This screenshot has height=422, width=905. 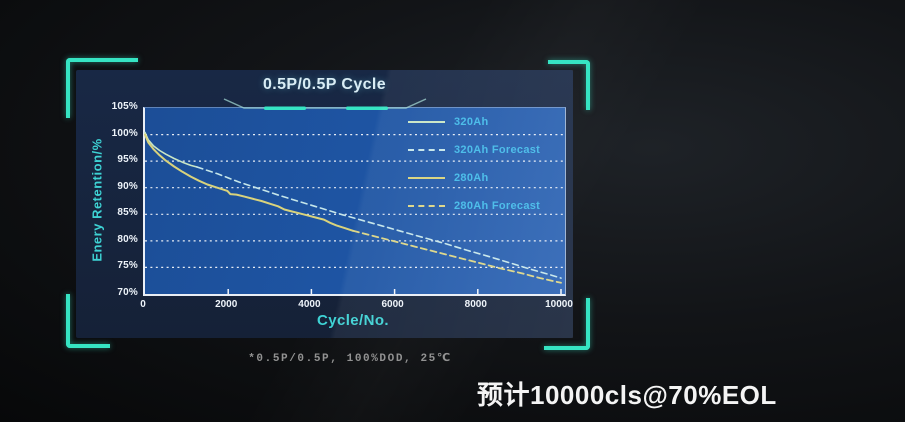 What do you see at coordinates (127, 186) in the screenshot?
I see `y-tick-label-90: 90%` at bounding box center [127, 186].